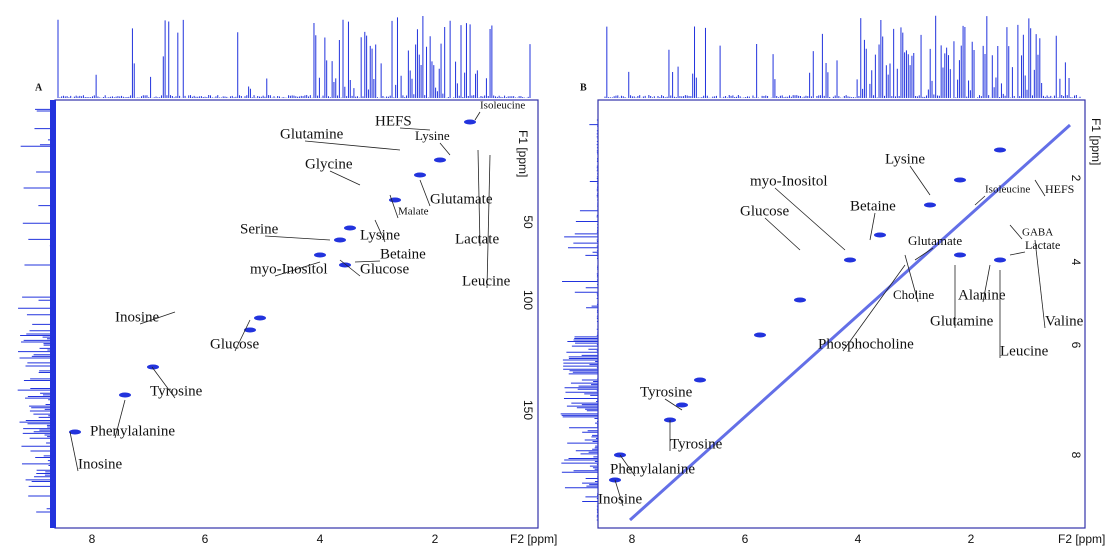 This screenshot has height=547, width=1113. Describe the element at coordinates (393, 121) in the screenshot. I see `peak-annotation: HEFS` at that location.